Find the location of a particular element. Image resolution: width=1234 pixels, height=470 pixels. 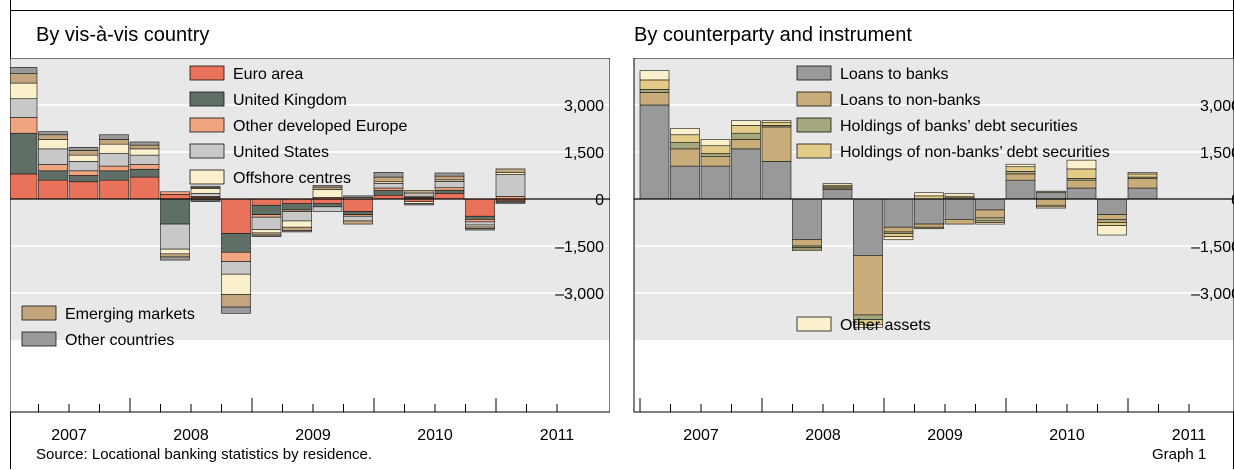

bar-holdings-of-banks-debt-securities-2007q1 is located at coordinates (654, 91).